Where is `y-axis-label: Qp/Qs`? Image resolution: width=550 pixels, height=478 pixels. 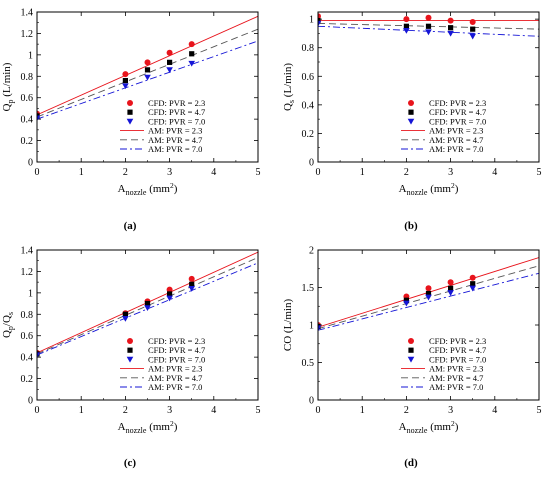 y-axis-label: Qp/Qs is located at coordinates (8, 325).